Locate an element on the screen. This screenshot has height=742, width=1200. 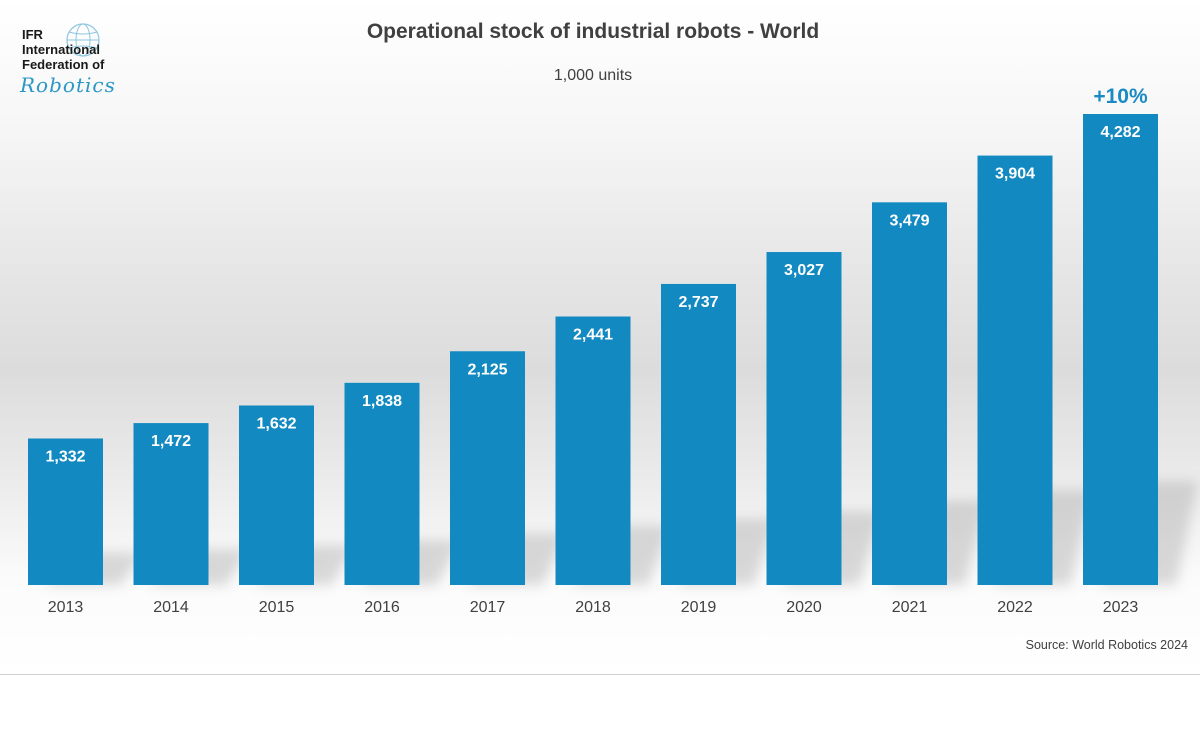
x-tick-label: 2022 is located at coordinates (1015, 607).